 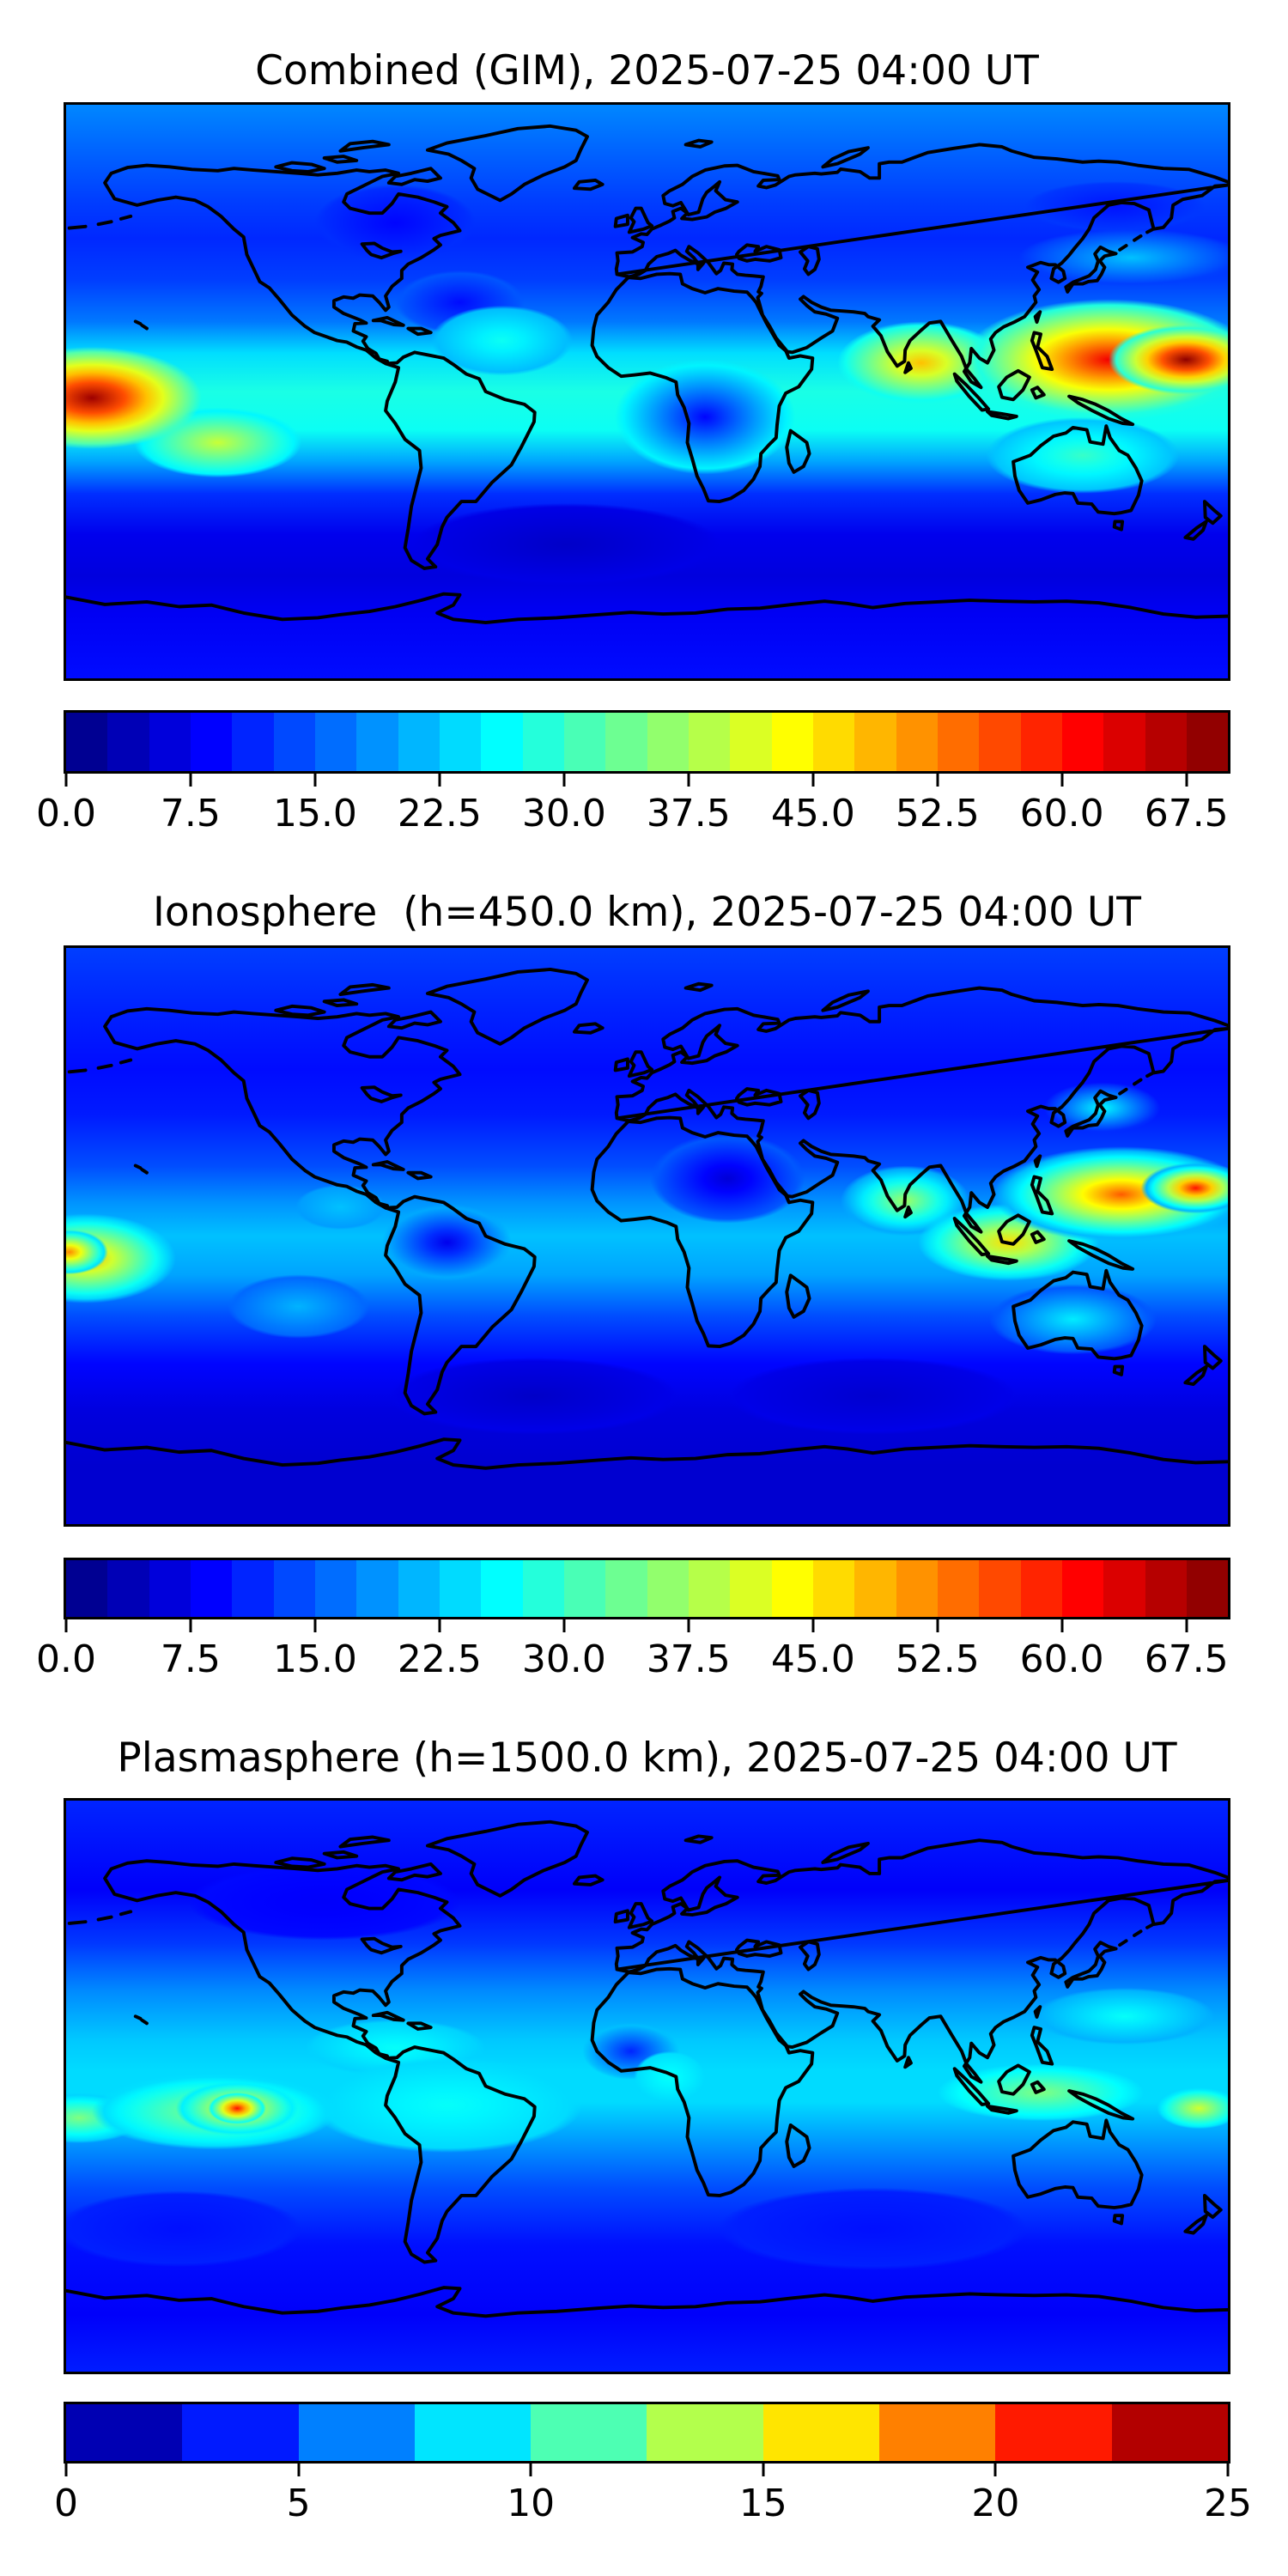 I want to click on colorbar-tick-label: 15, so click(x=762, y=2503).